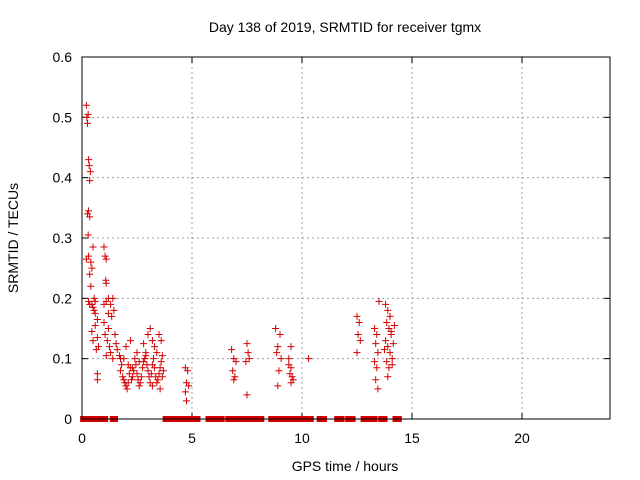 The width and height of the screenshot is (640, 480). What do you see at coordinates (63, 359) in the screenshot?
I see `y-tick-label: 0.1` at bounding box center [63, 359].